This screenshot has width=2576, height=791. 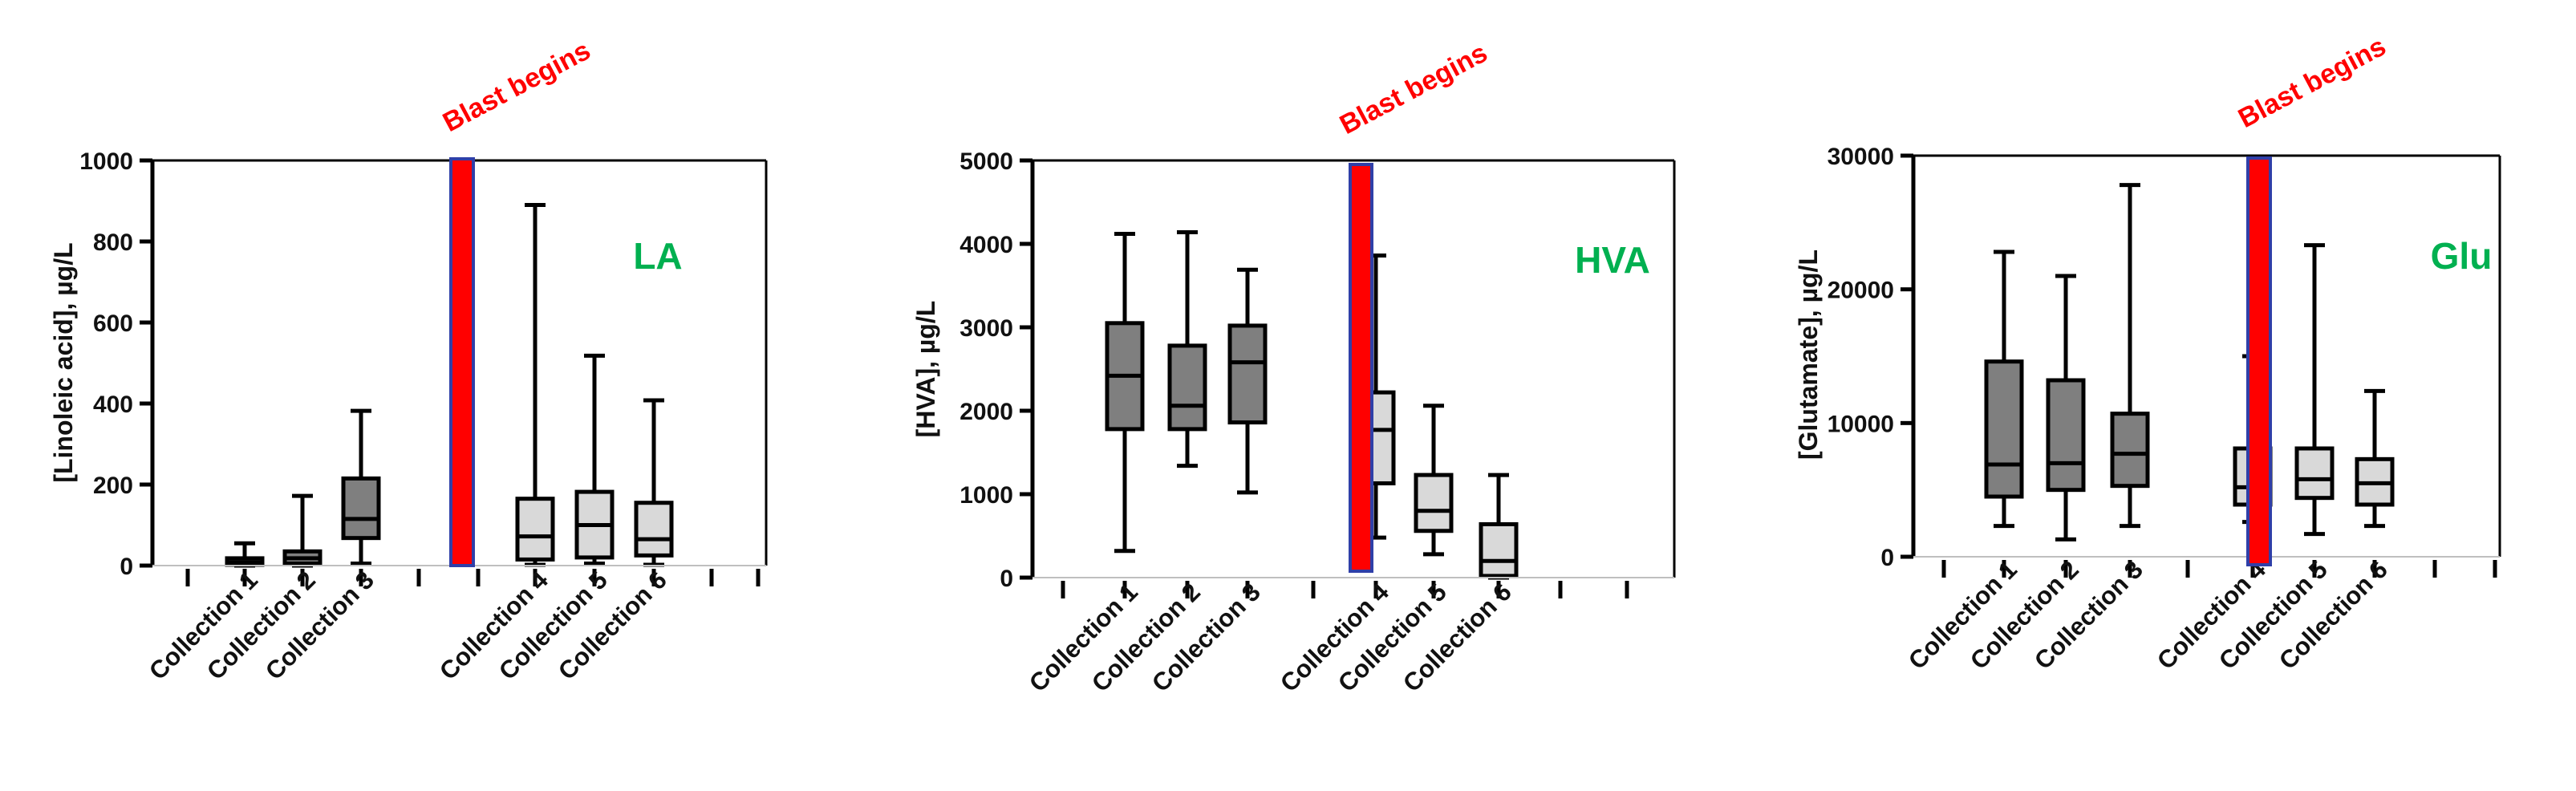 I want to click on y-tick-label: 10000, so click(x=1861, y=424).